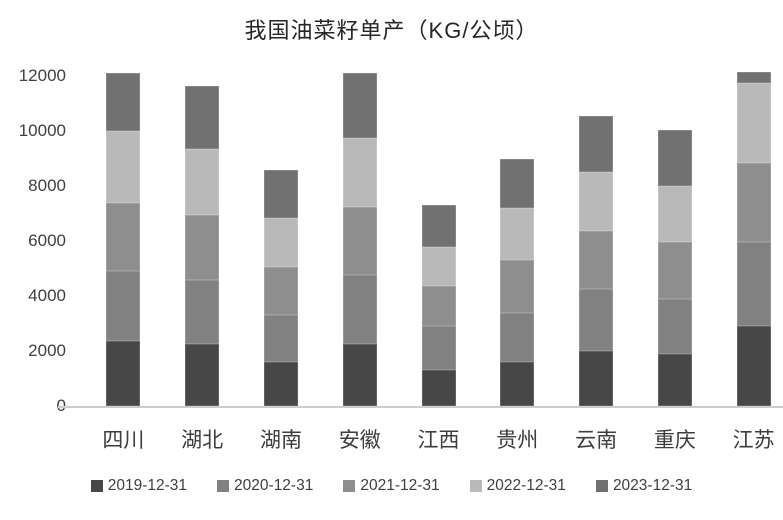  What do you see at coordinates (47, 295) in the screenshot?
I see `y-tick-label: 4000` at bounding box center [47, 295].